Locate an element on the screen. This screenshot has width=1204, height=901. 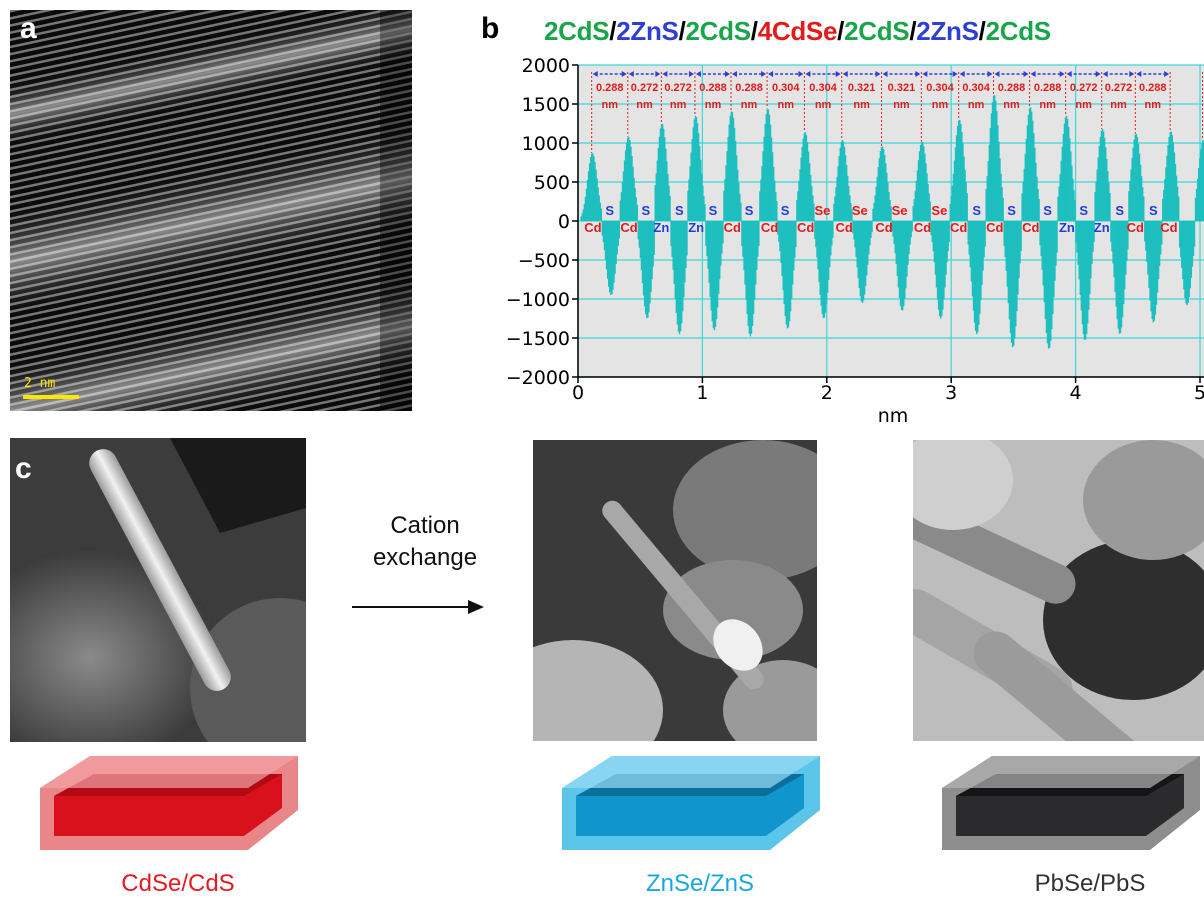
pbse-pbs-nanoplatelet-schematic is located at coordinates (1071, 803).